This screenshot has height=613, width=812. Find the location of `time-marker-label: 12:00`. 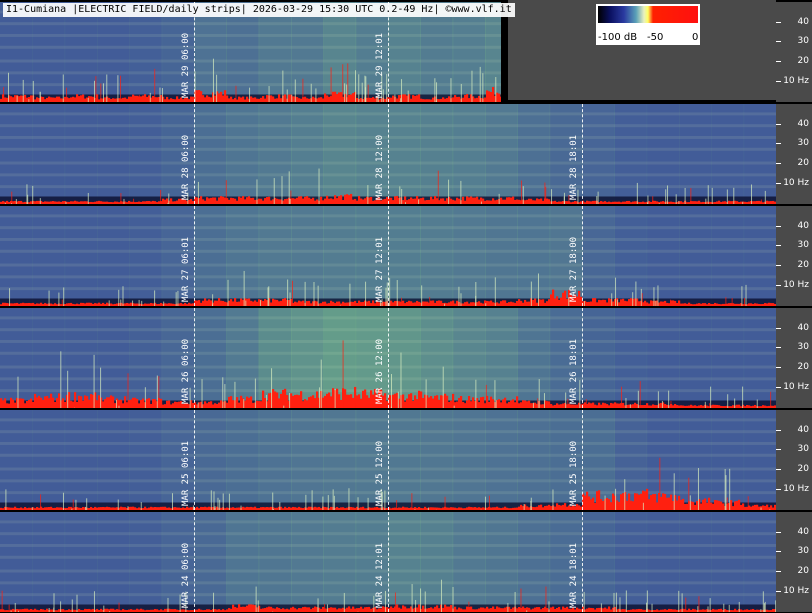

time-marker-label: 12:00 is located at coordinates (380, 454).